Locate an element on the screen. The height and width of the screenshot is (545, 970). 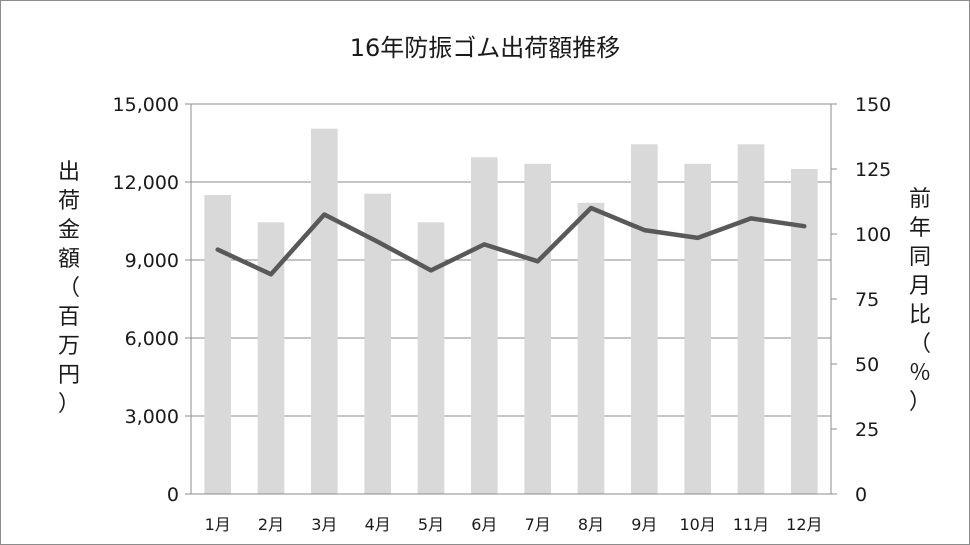
y-axis-title-char: 百 is located at coordinates (69, 317).